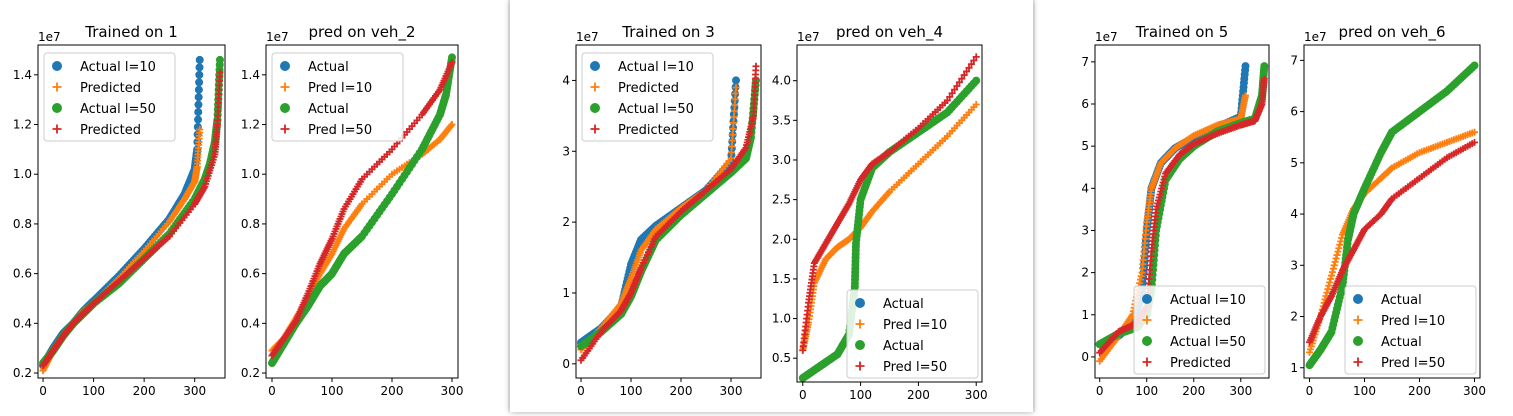 The height and width of the screenshot is (416, 1513). Describe the element at coordinates (1294, 214) in the screenshot. I see `y-tick-label: 4` at that location.